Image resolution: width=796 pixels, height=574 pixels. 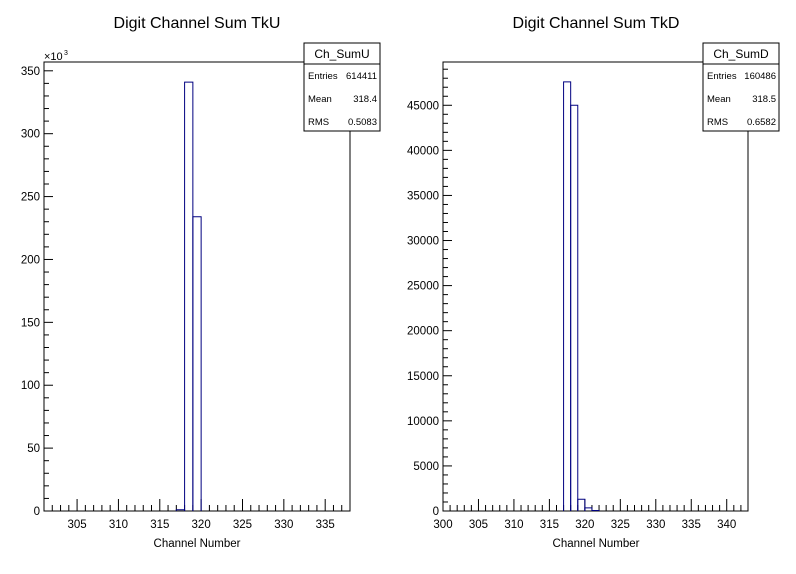 I want to click on stats-value: 160486, so click(x=760, y=76).